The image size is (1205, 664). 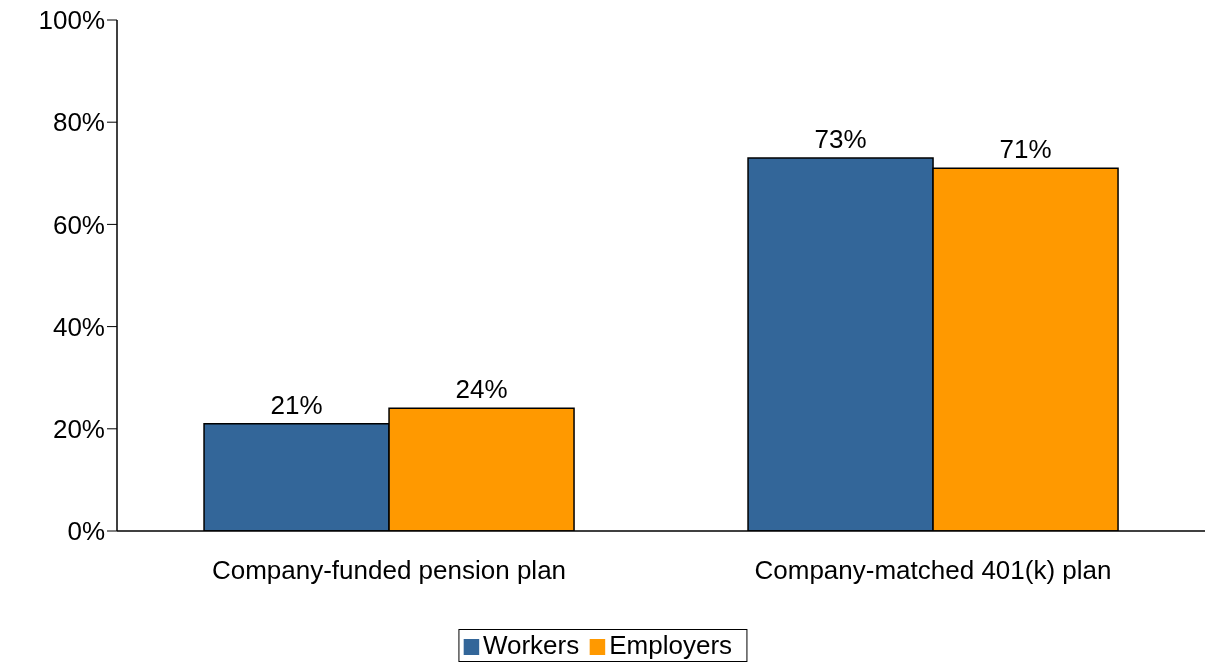 What do you see at coordinates (531, 645) in the screenshot?
I see `legend-label: Workers` at bounding box center [531, 645].